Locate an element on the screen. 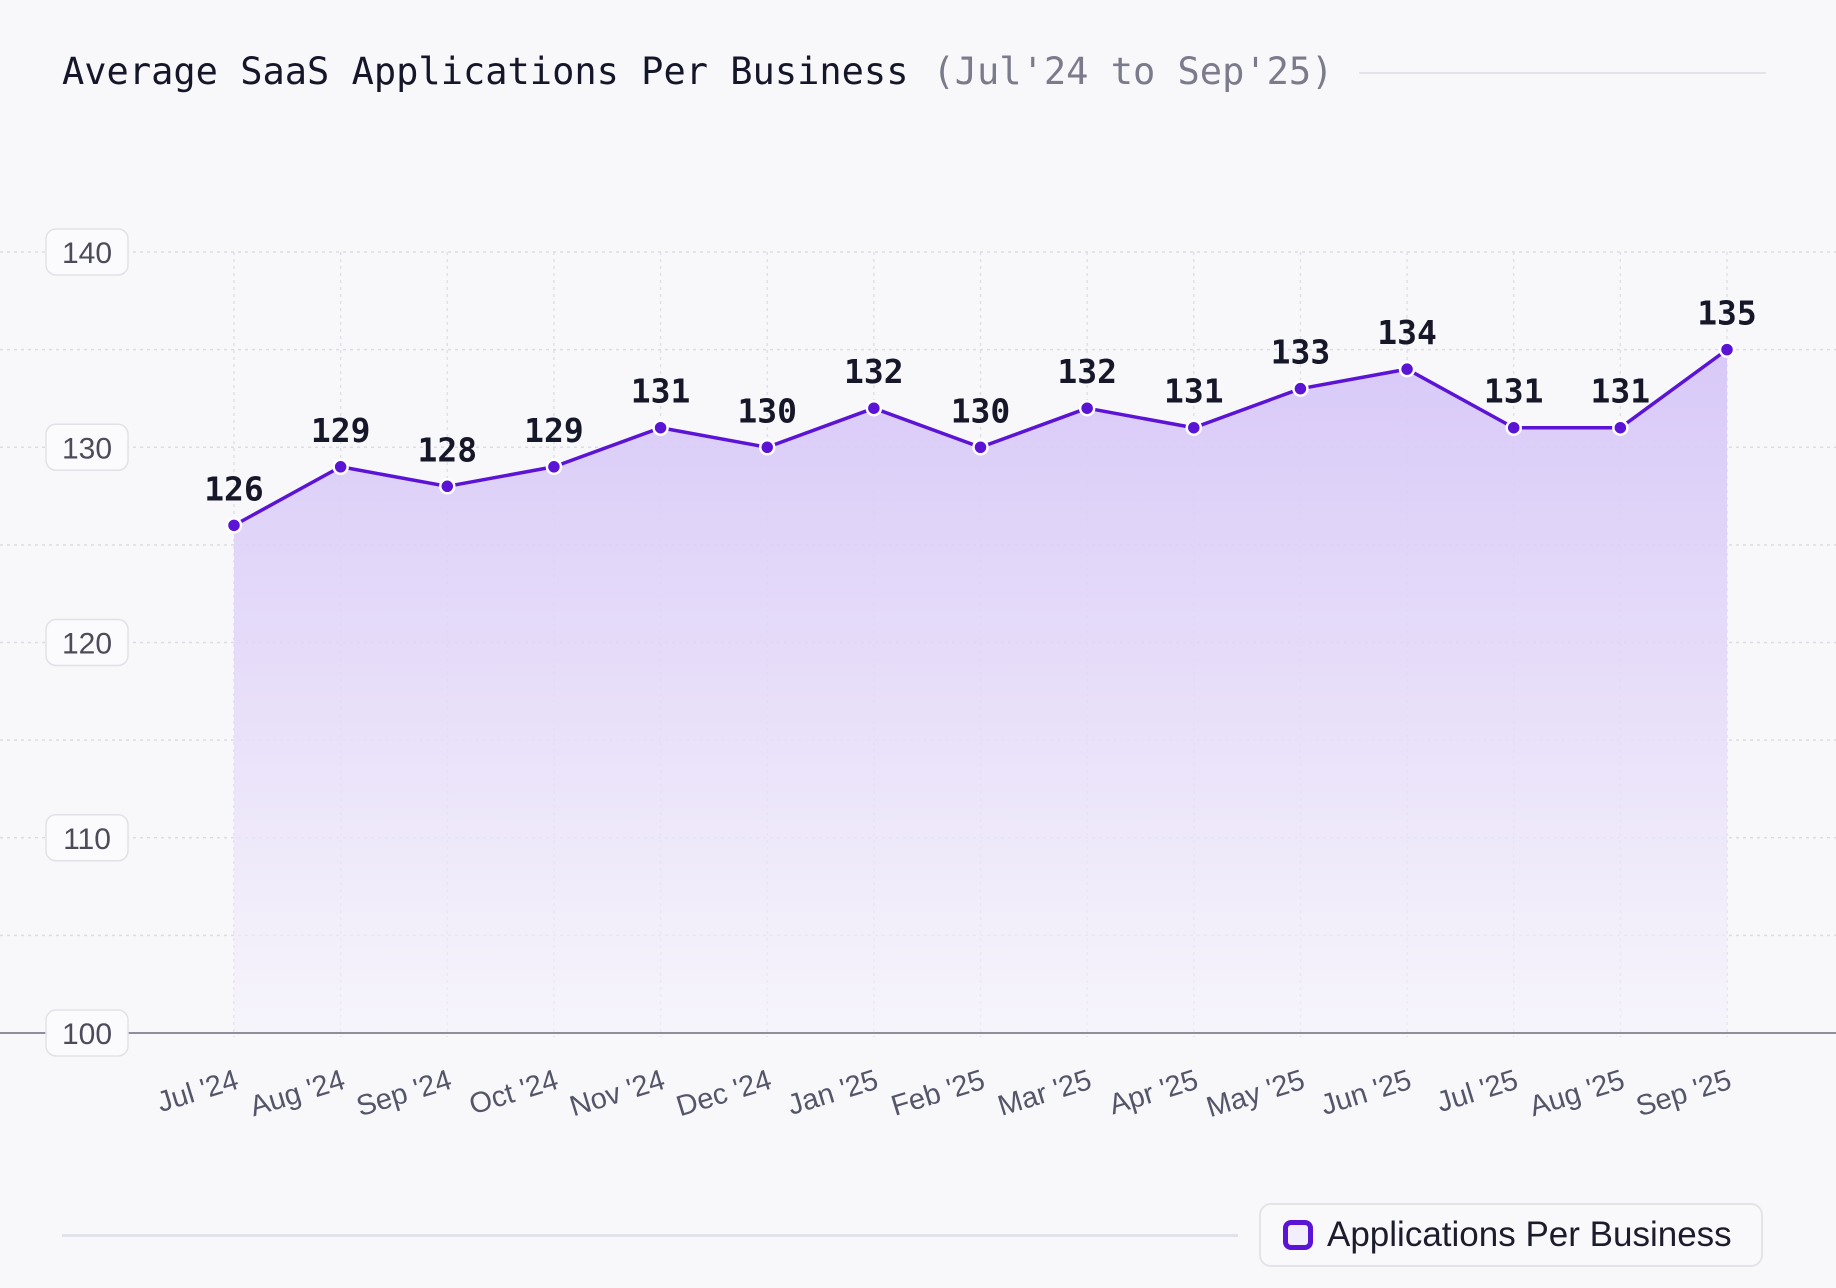  y-tick-100: 100 is located at coordinates (87, 1033).